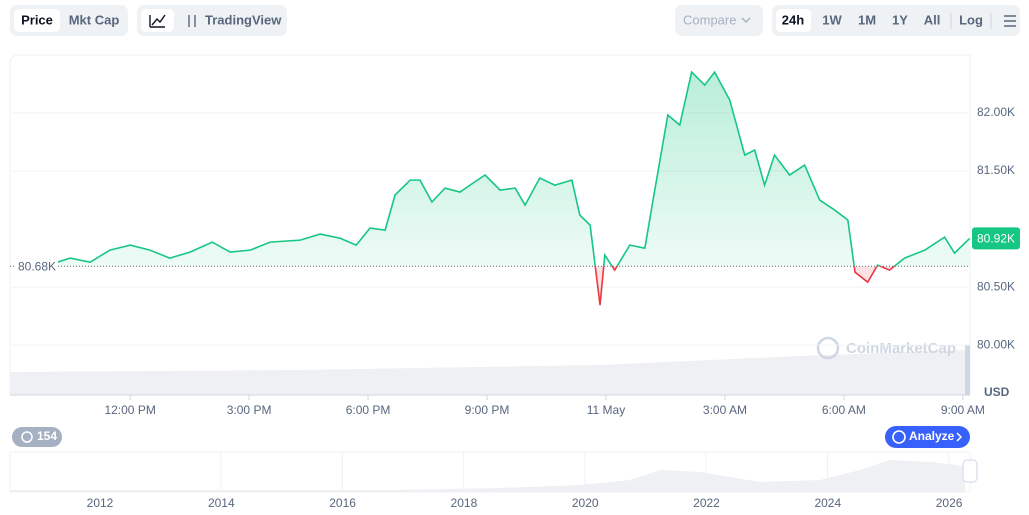 This screenshot has height=515, width=1029. What do you see at coordinates (996, 112) in the screenshot?
I see `y-tick-label: 82.00K` at bounding box center [996, 112].